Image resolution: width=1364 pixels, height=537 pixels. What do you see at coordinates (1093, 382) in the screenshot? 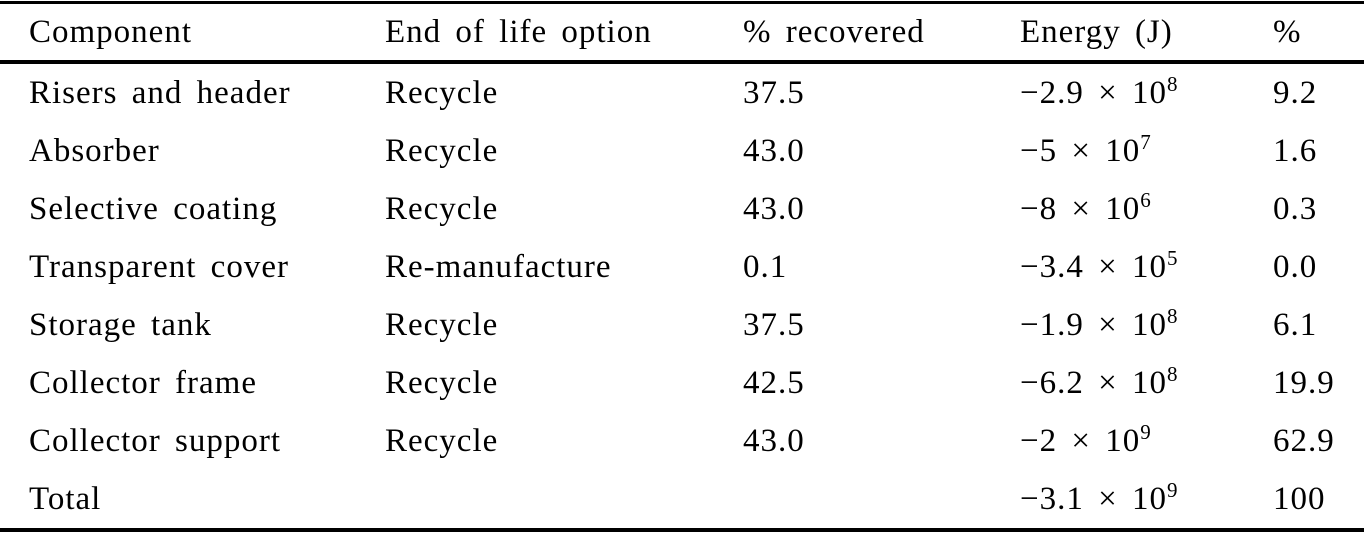
I see `energy-mantissa: −6.2 × 10` at bounding box center [1093, 382].